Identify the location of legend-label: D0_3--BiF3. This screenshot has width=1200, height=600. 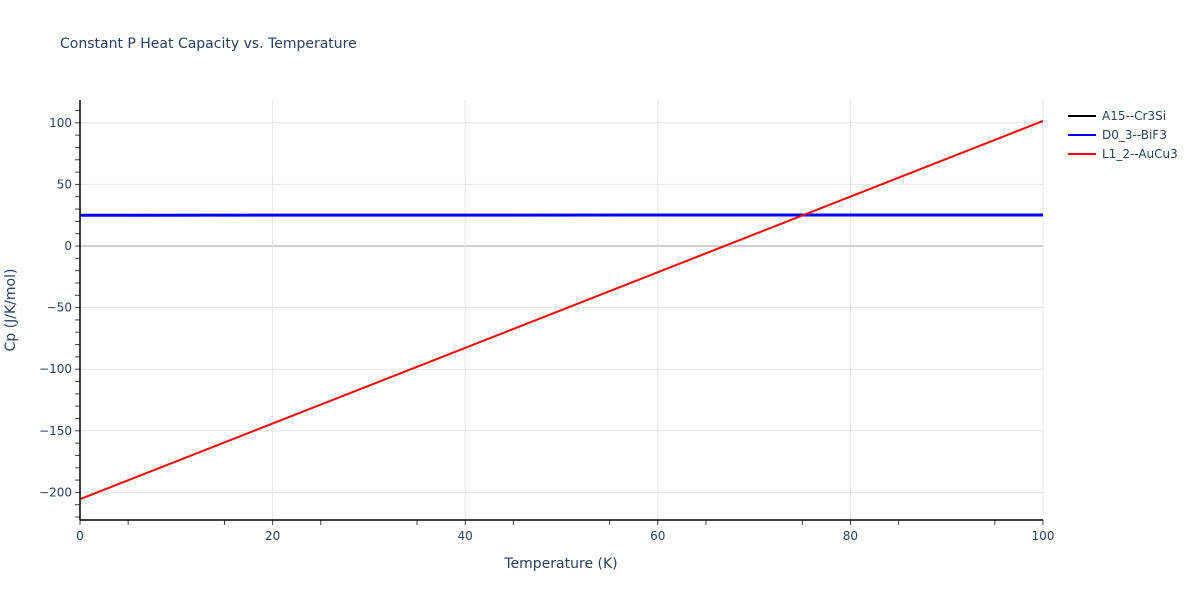
(1134, 134).